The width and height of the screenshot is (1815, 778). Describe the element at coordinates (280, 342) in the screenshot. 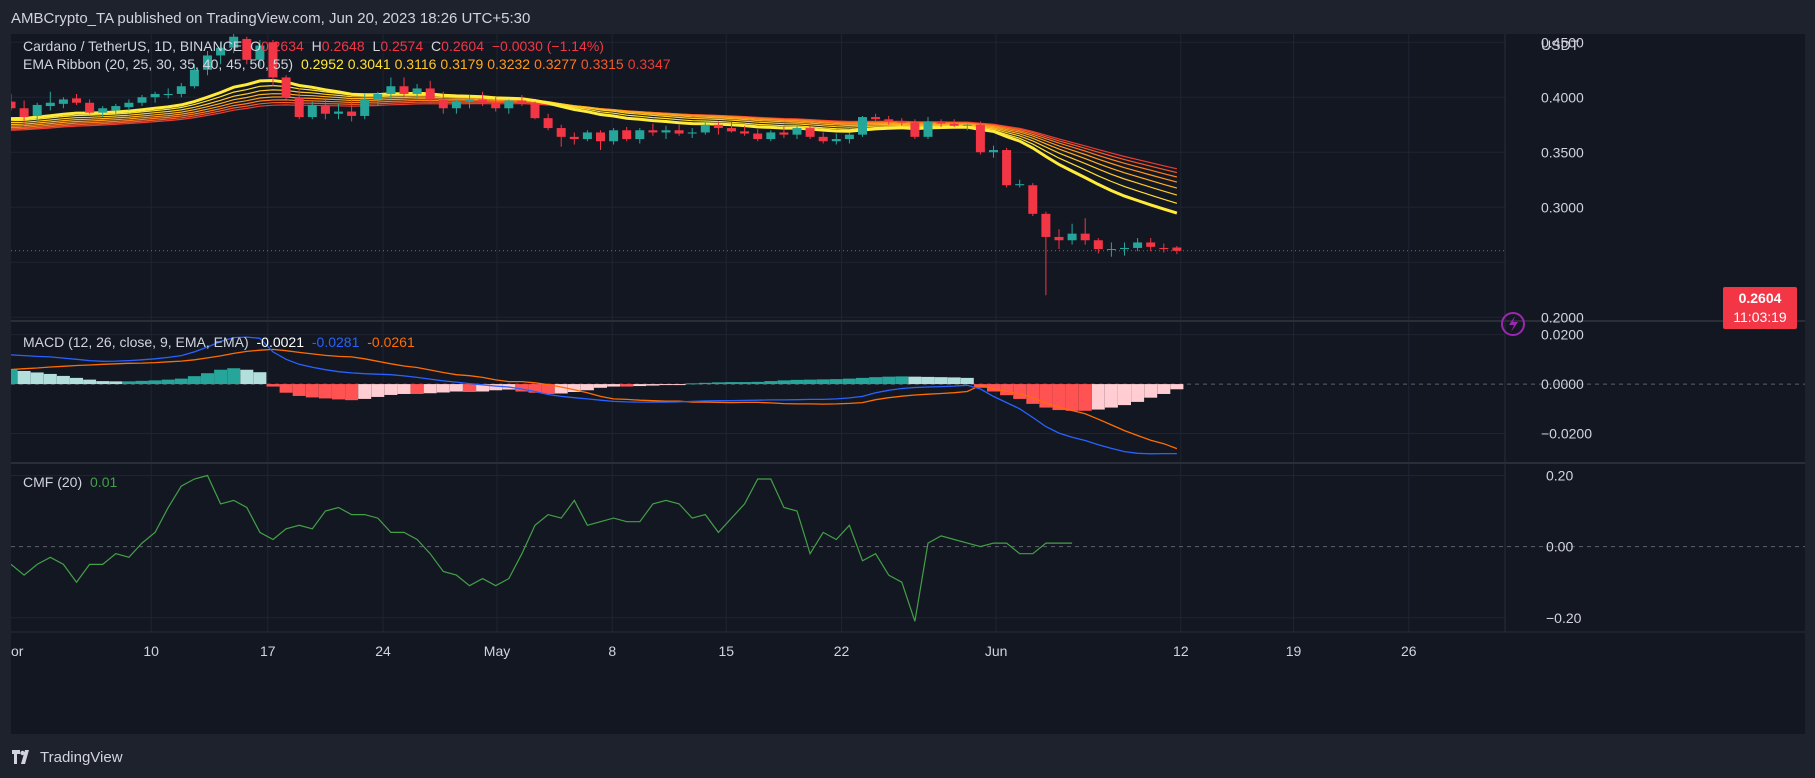

I see `macd-hist-value: -0.0021` at that location.